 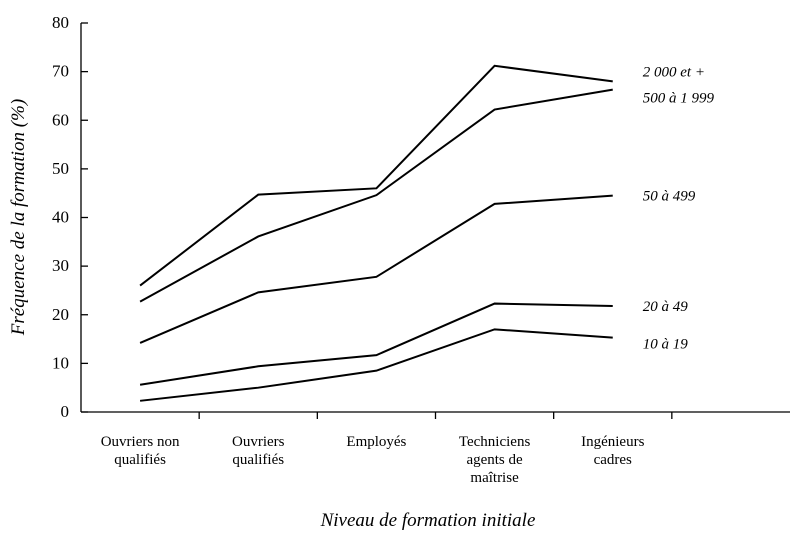 I want to click on y-tick-label: 10, so click(x=60, y=362).